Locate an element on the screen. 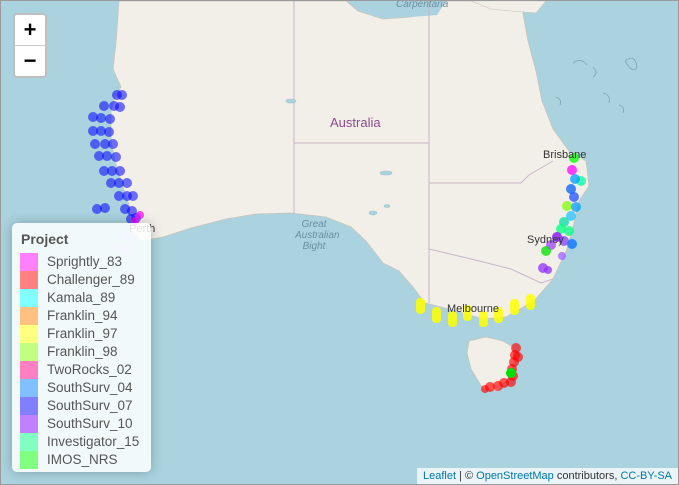 The width and height of the screenshot is (679, 485). legend-label: Kamala_89 is located at coordinates (81, 297).